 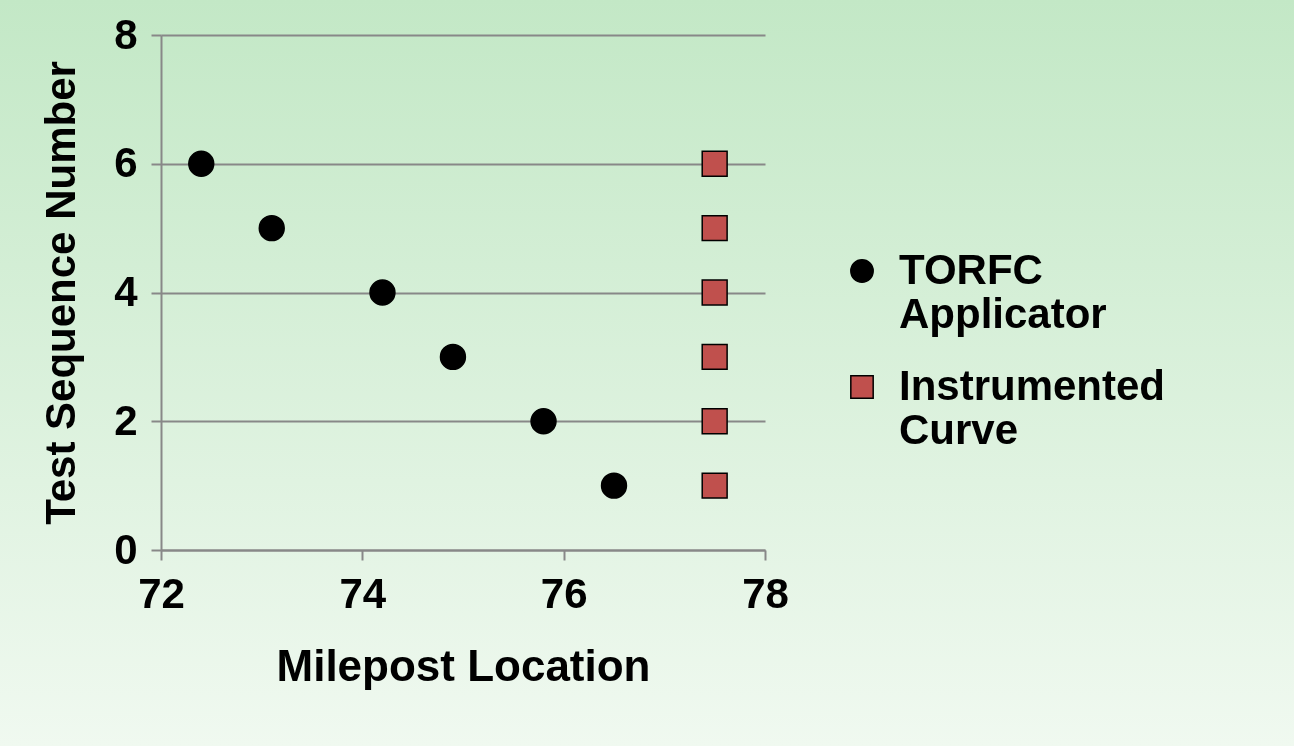 What do you see at coordinates (126, 549) in the screenshot?
I see `y-tick-label: 0` at bounding box center [126, 549].